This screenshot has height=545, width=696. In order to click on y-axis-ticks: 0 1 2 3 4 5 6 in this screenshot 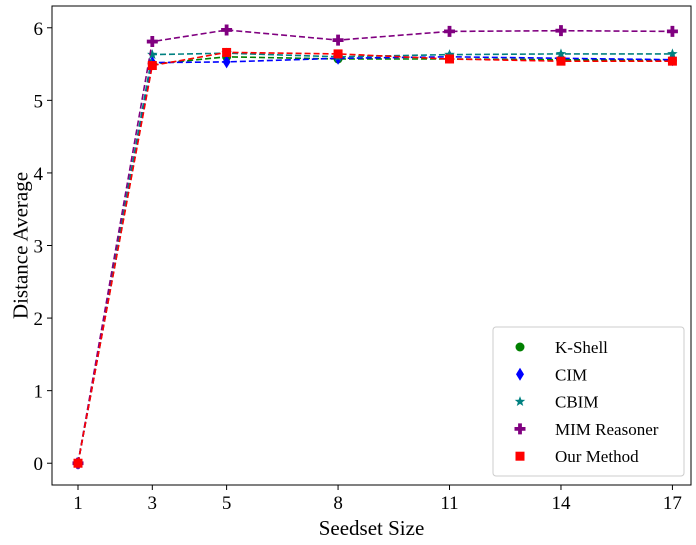, I will do `click(43, 247)`.